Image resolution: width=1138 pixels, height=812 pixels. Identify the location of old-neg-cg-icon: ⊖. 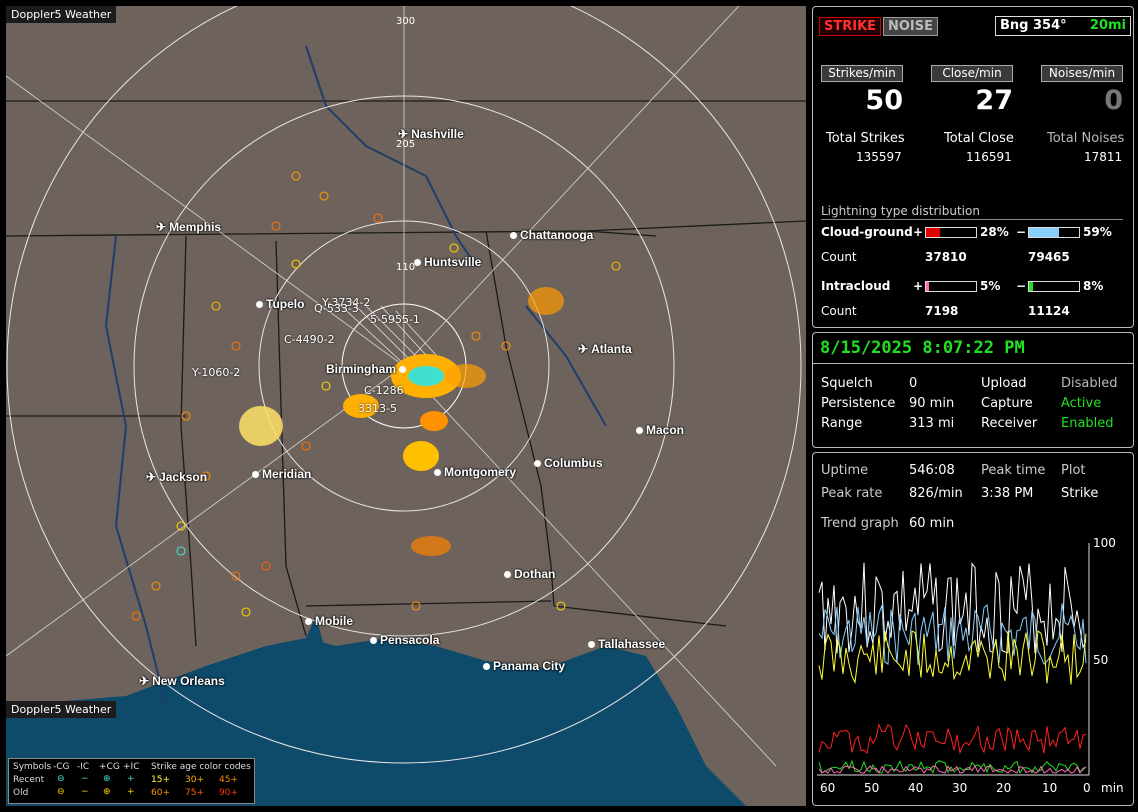
(61, 792).